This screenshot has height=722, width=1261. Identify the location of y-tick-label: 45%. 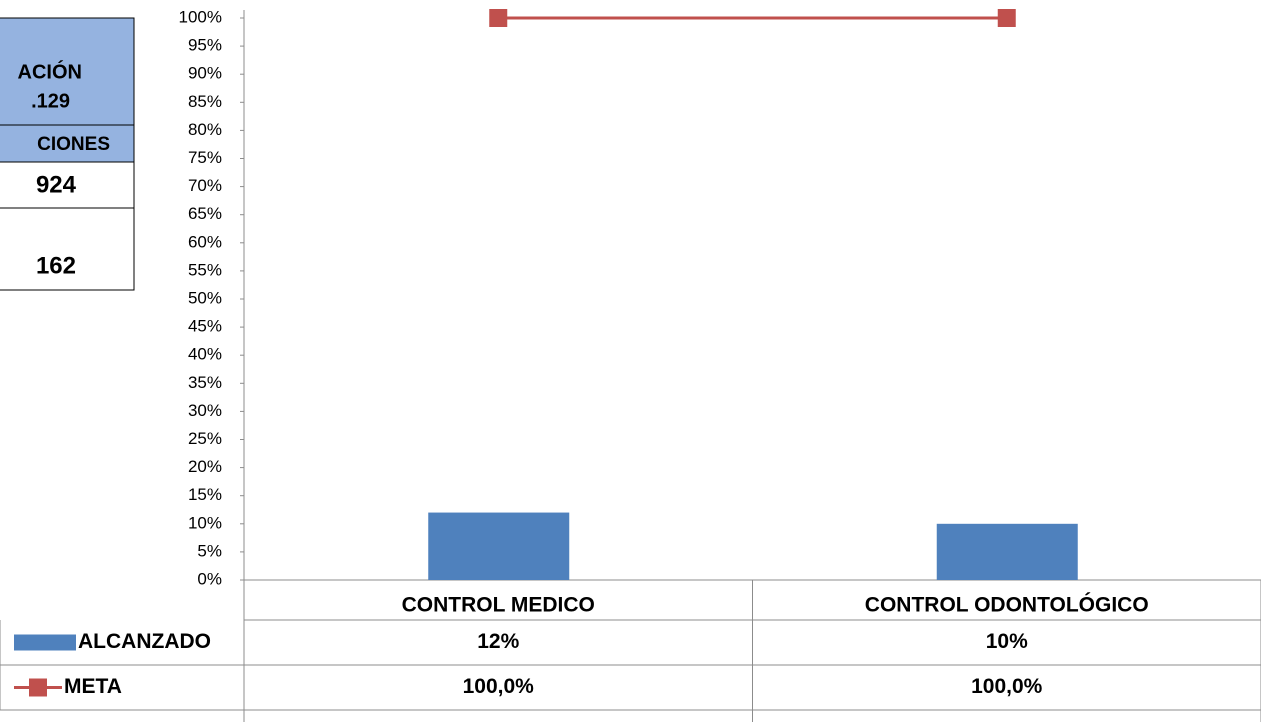
(205, 326).